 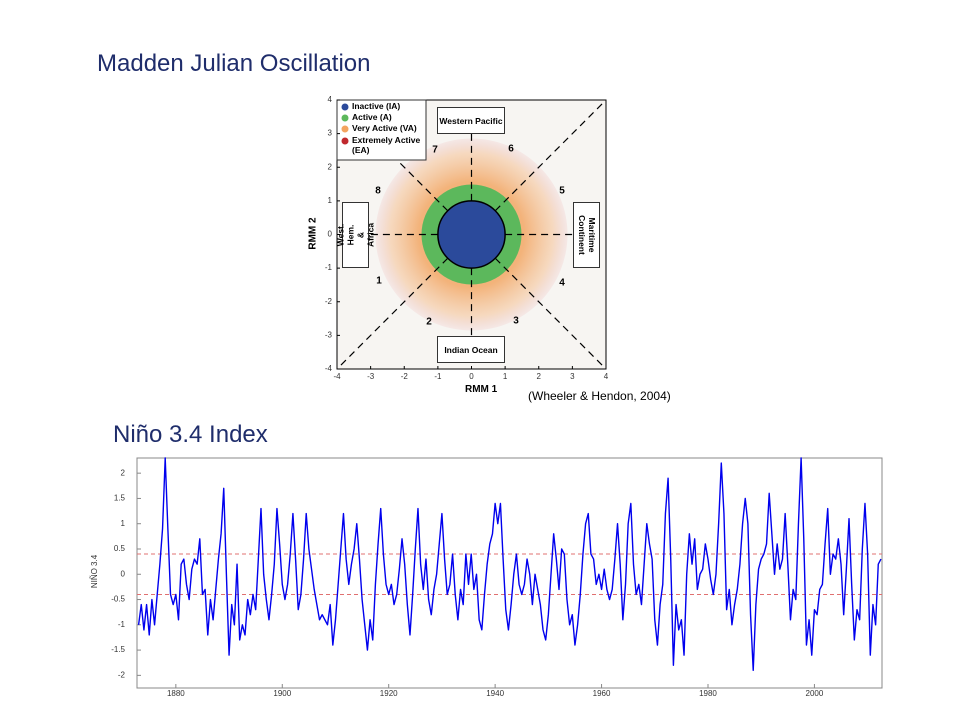 I want to click on y-tick-label: 0.5, so click(x=120, y=548).